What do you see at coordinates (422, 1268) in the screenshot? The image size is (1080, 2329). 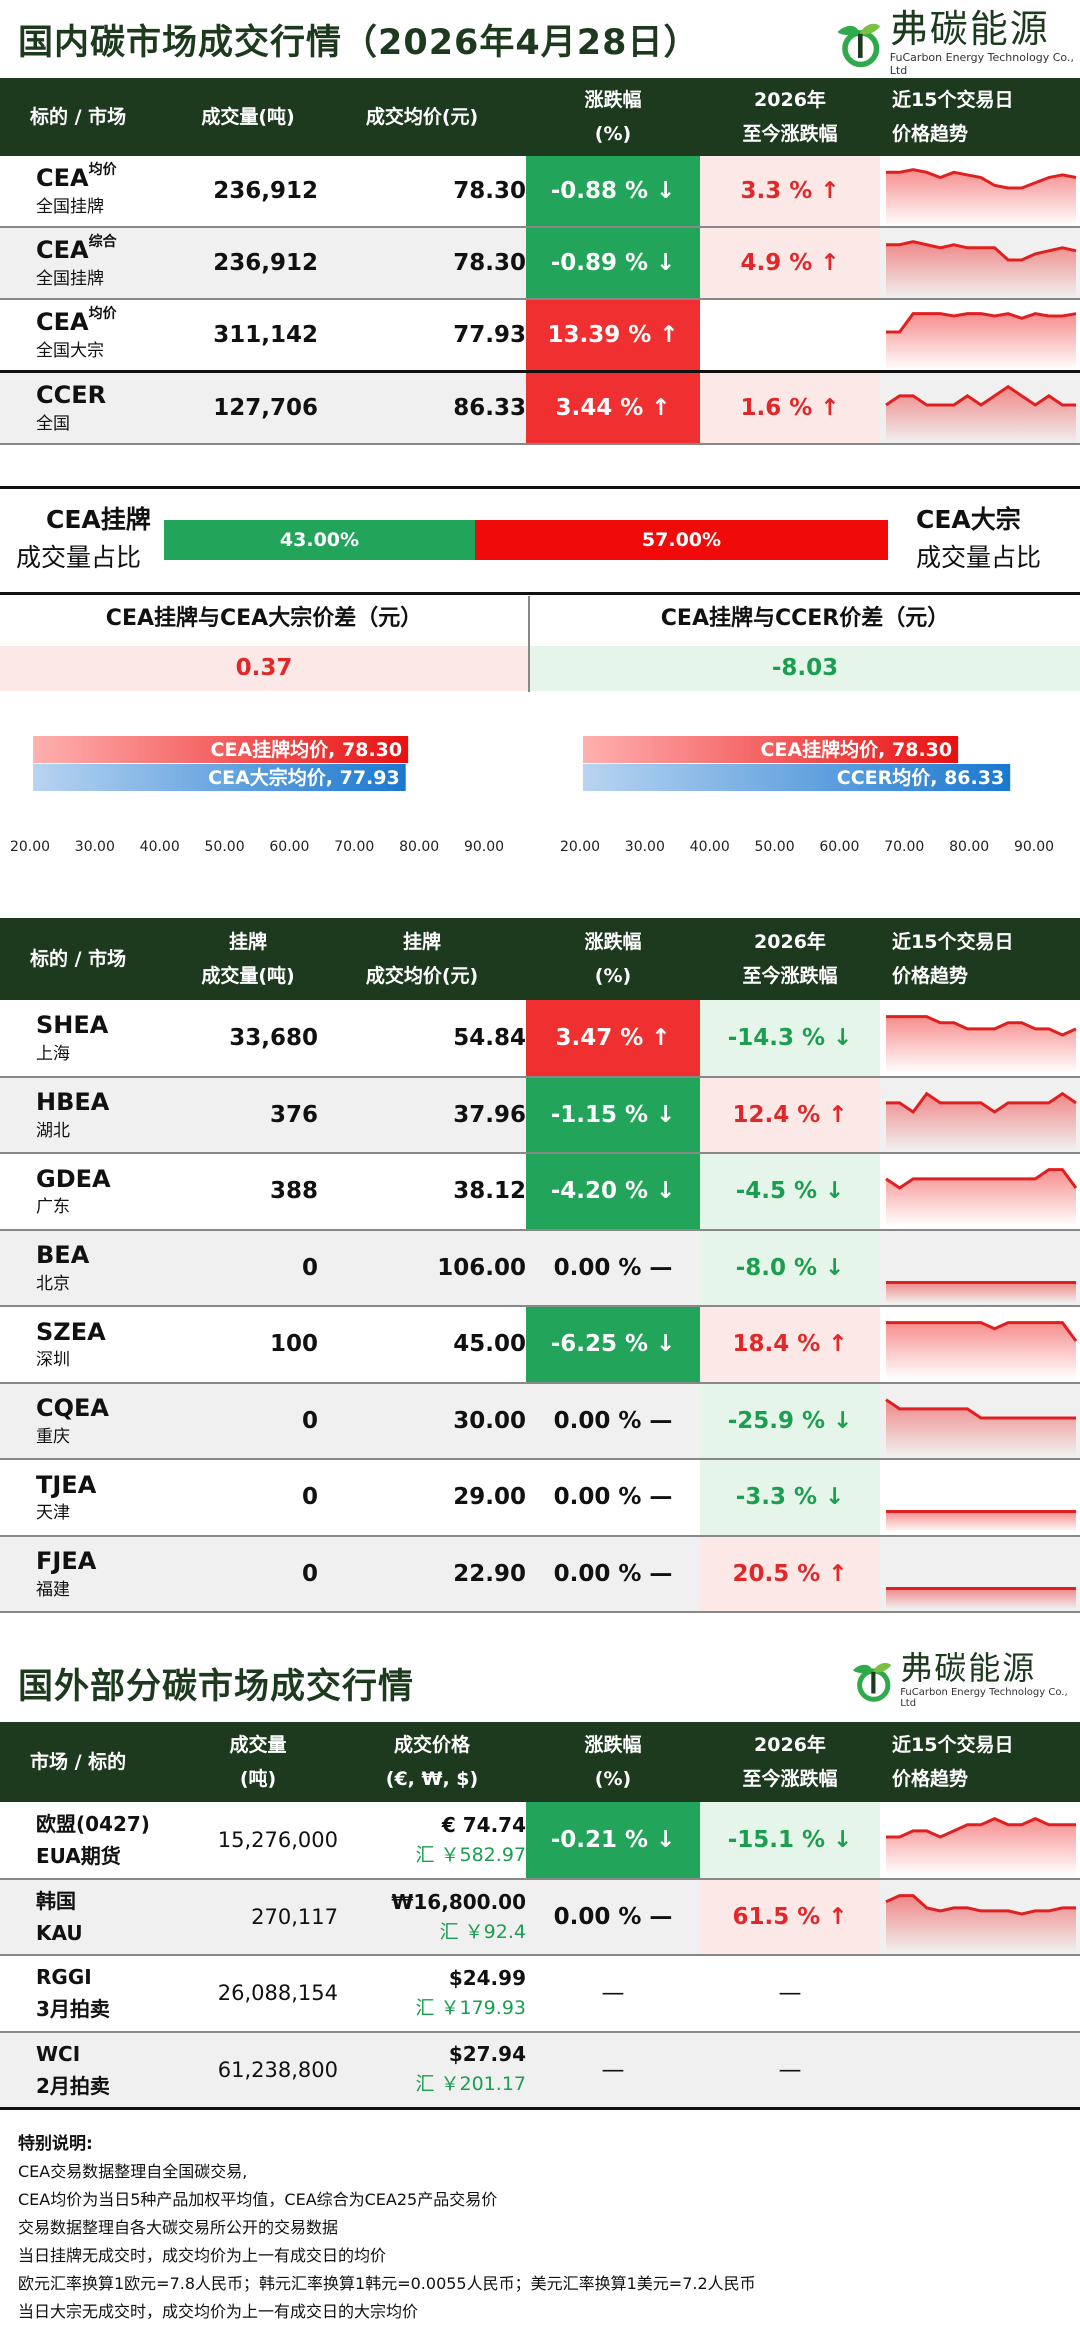 I see `price-cell: 106.00` at bounding box center [422, 1268].